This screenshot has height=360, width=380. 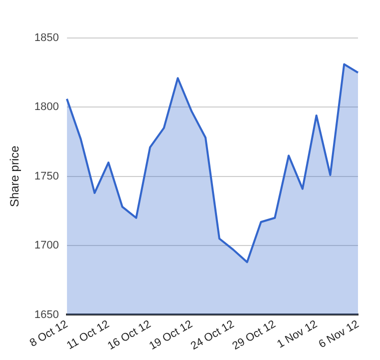 What do you see at coordinates (46, 38) in the screenshot?
I see `y-tick-label: 1850` at bounding box center [46, 38].